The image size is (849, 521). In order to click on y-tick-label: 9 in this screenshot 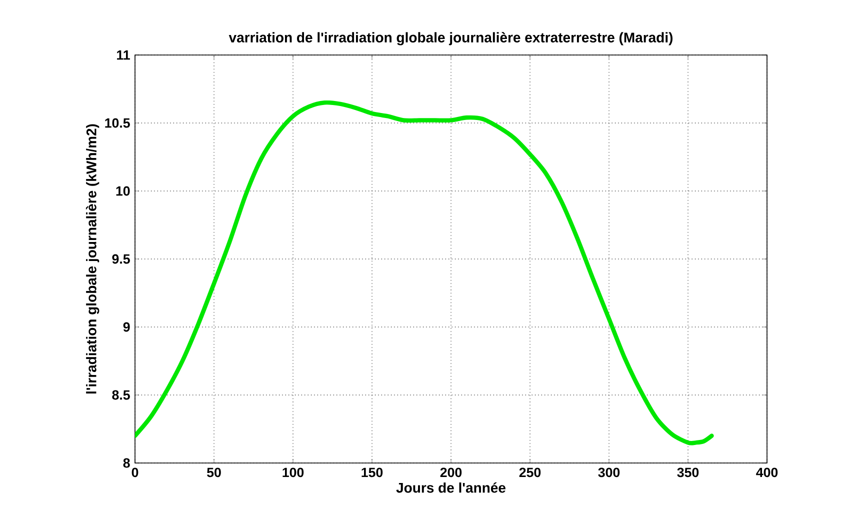, I will do `click(126, 327)`.